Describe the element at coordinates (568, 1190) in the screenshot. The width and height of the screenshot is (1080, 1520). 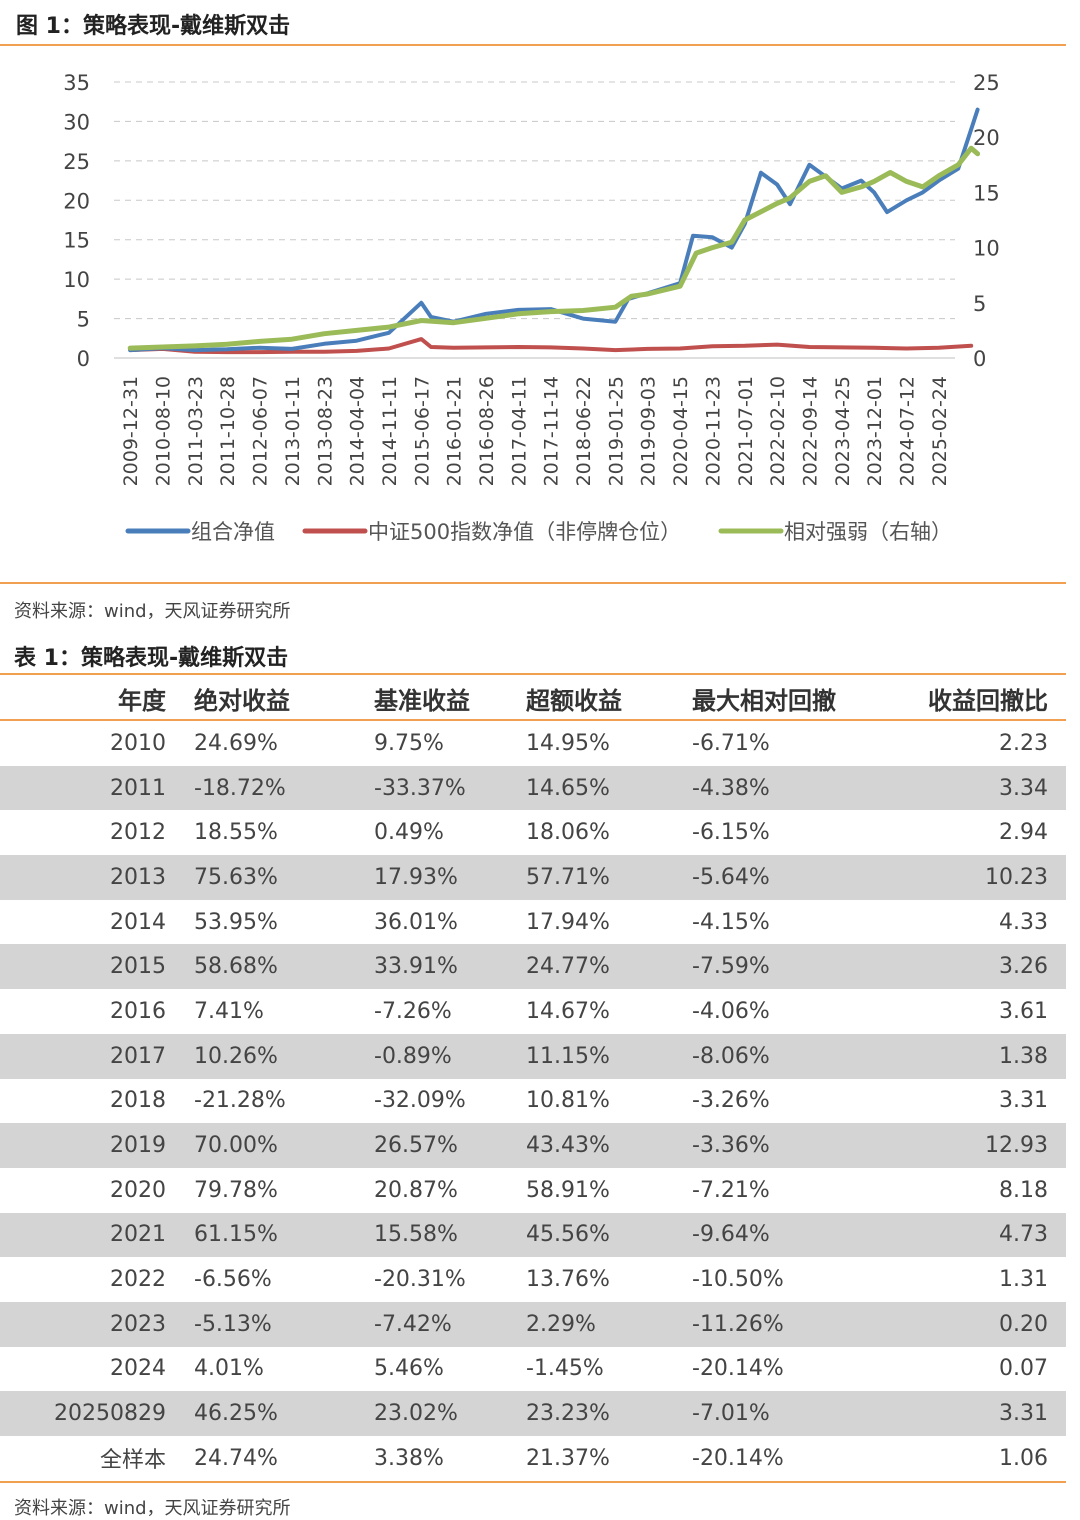
I see `table-cell: 58.91%` at that location.